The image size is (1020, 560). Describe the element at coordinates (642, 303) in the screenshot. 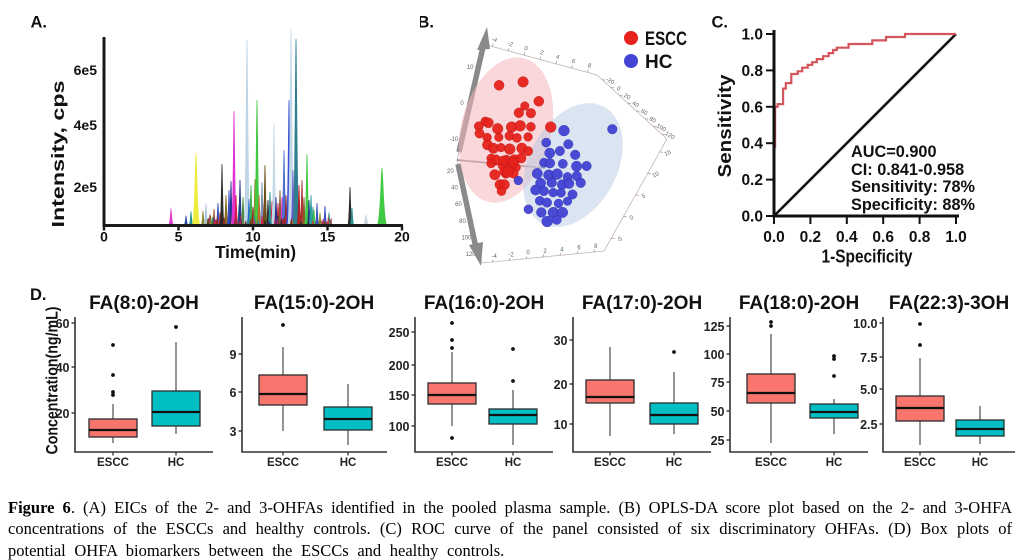

I see `svg-text: FA(17:0)-2OH` at that location.